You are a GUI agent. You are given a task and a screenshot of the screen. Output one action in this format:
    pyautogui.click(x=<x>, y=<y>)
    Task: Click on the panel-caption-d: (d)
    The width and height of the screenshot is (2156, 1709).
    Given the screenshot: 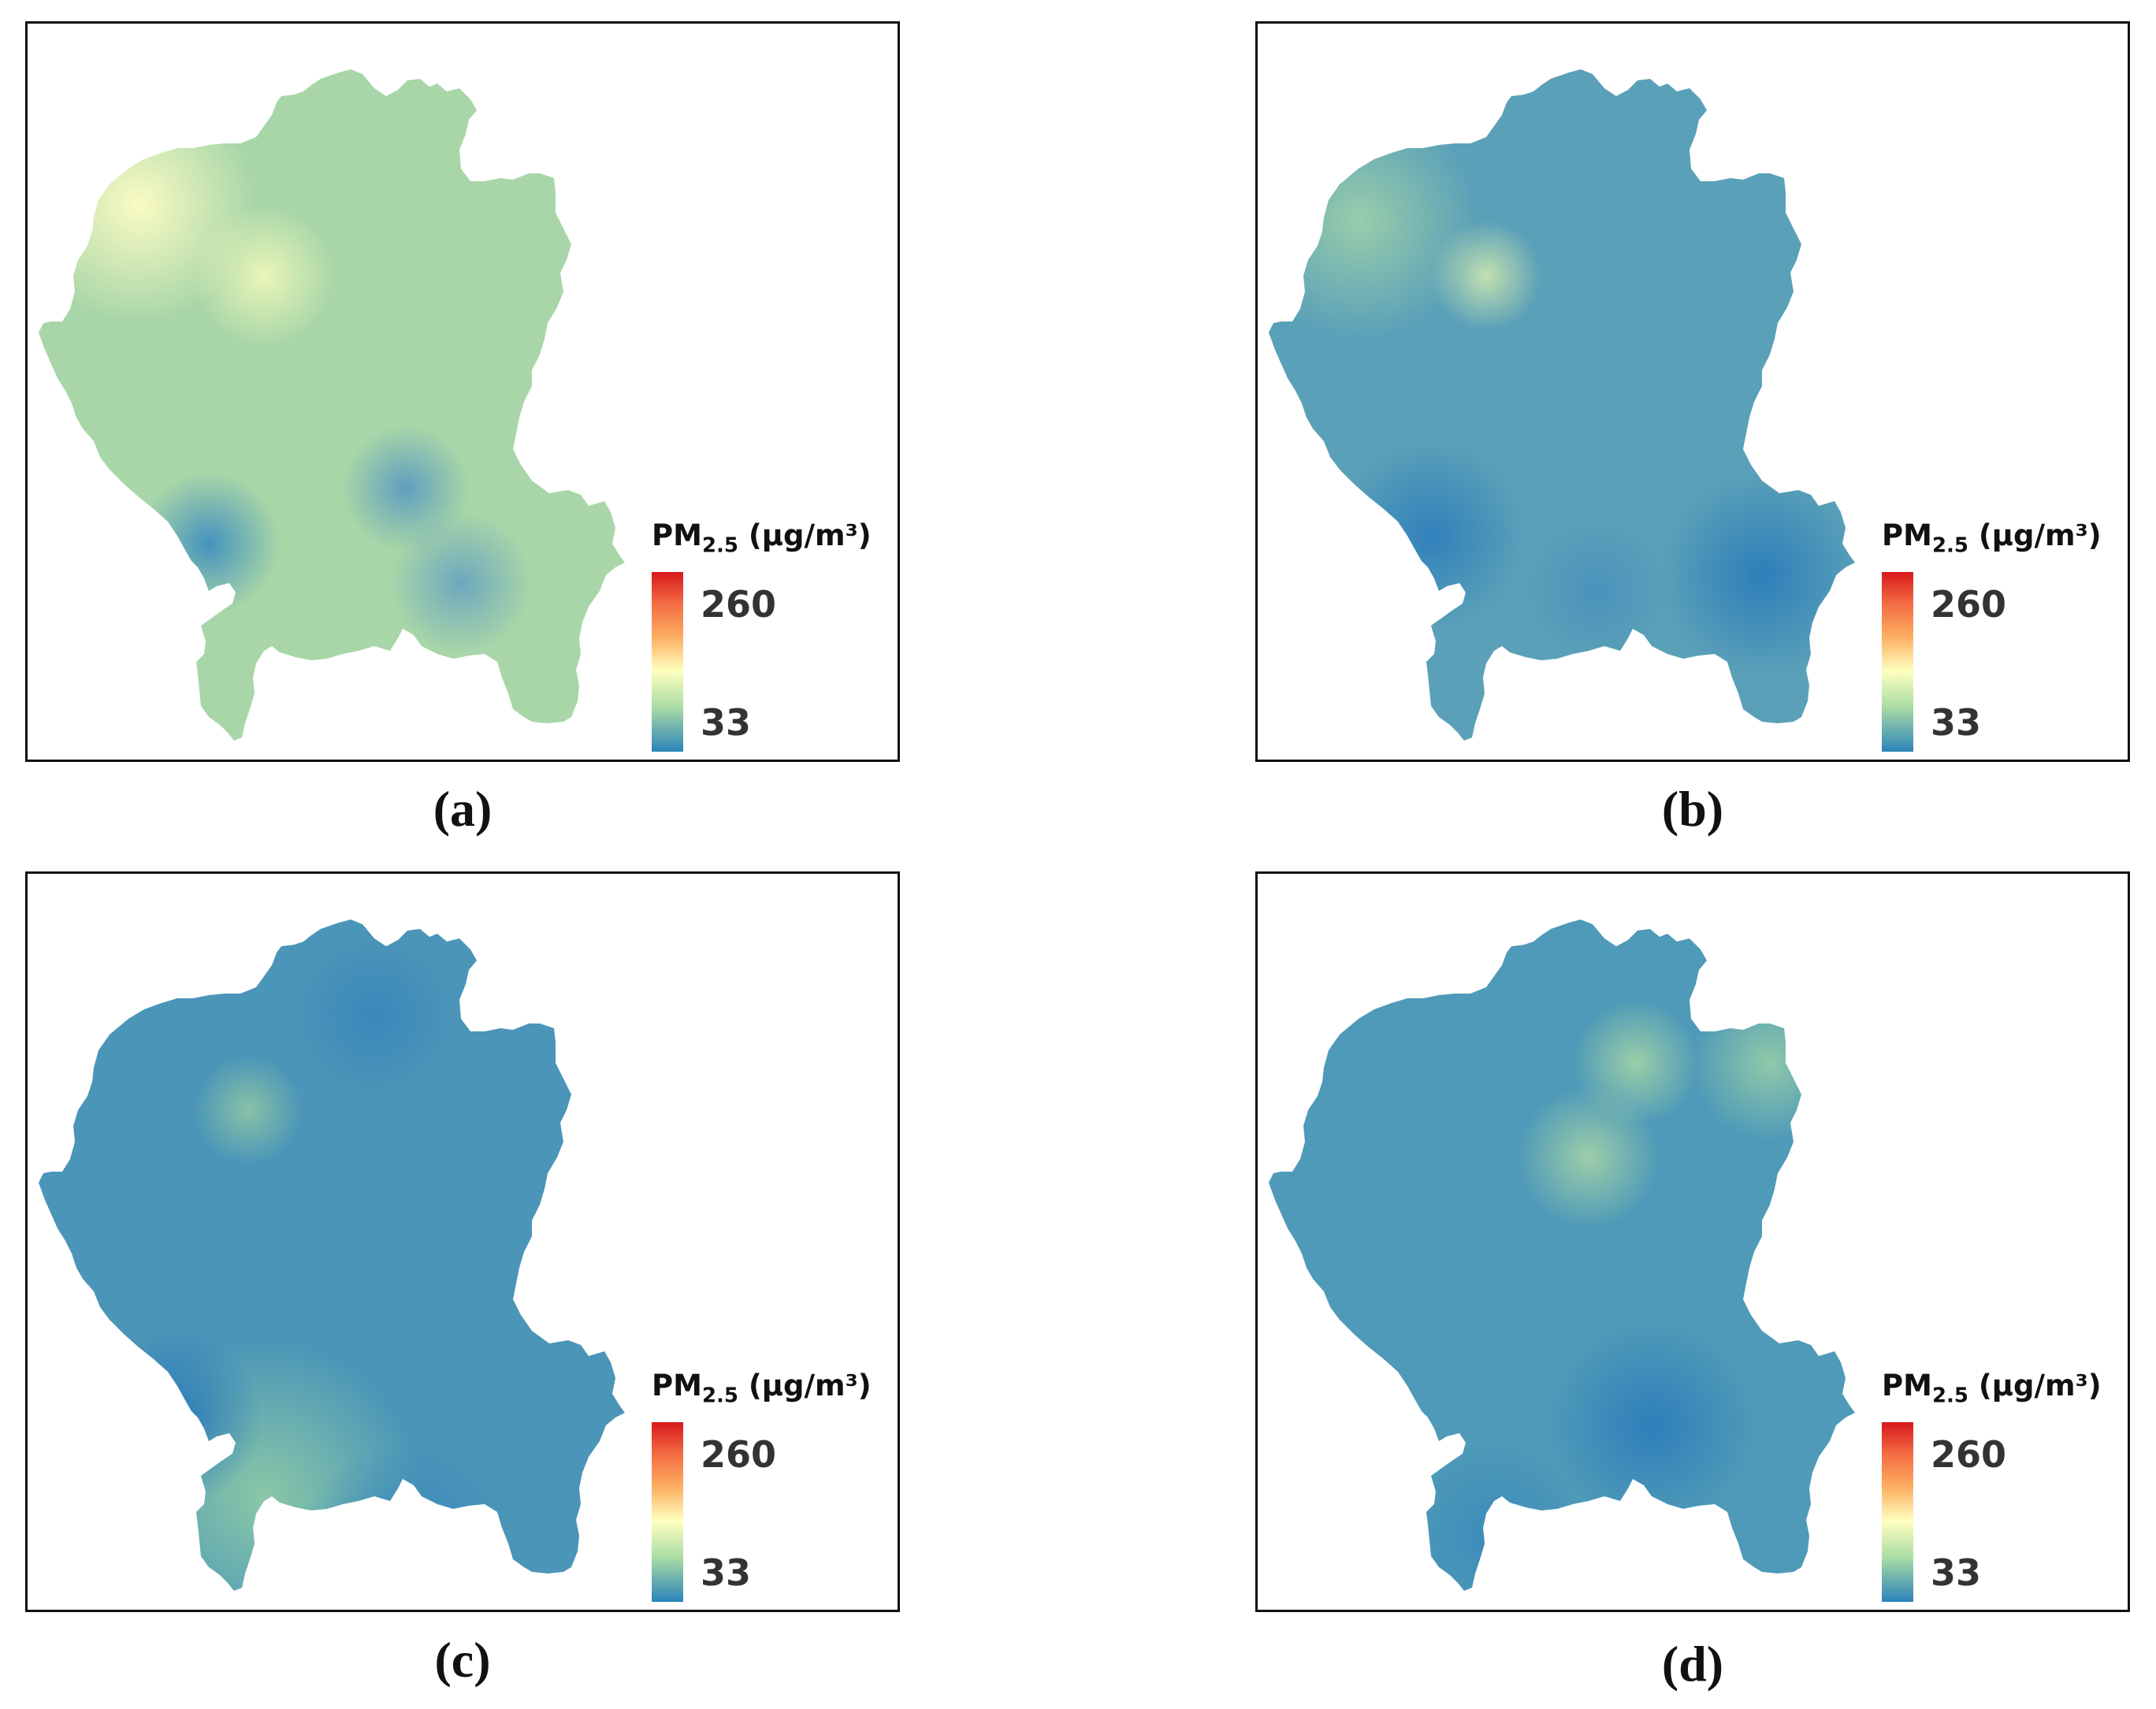 What is the action you would take?
    pyautogui.click(x=1692, y=1664)
    